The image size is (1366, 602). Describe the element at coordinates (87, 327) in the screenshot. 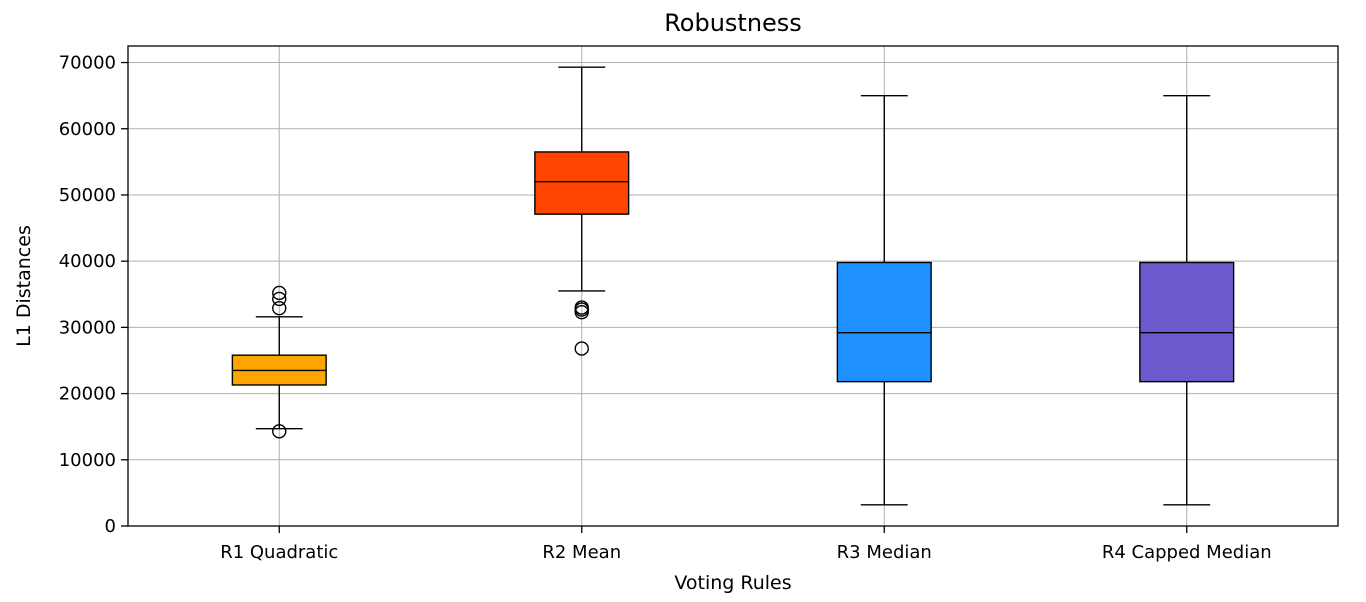

I see `y-tick-label: 30000` at that location.